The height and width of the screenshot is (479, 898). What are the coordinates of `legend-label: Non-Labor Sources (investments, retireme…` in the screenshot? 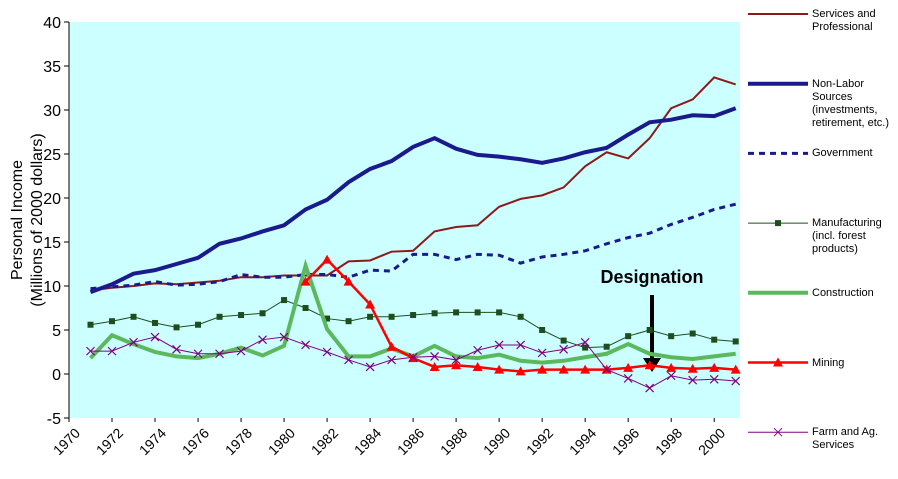 It's located at (851, 103).